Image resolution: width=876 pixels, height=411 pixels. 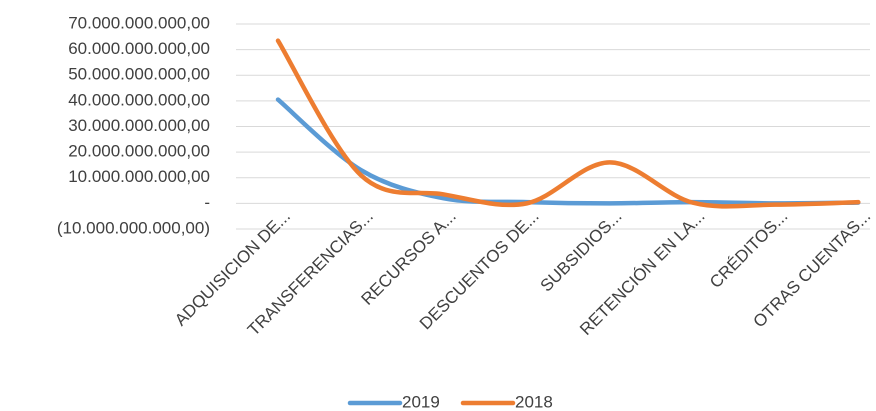 What do you see at coordinates (139, 99) in the screenshot?
I see `y-tick-label: 40.000.000.000,00` at bounding box center [139, 99].